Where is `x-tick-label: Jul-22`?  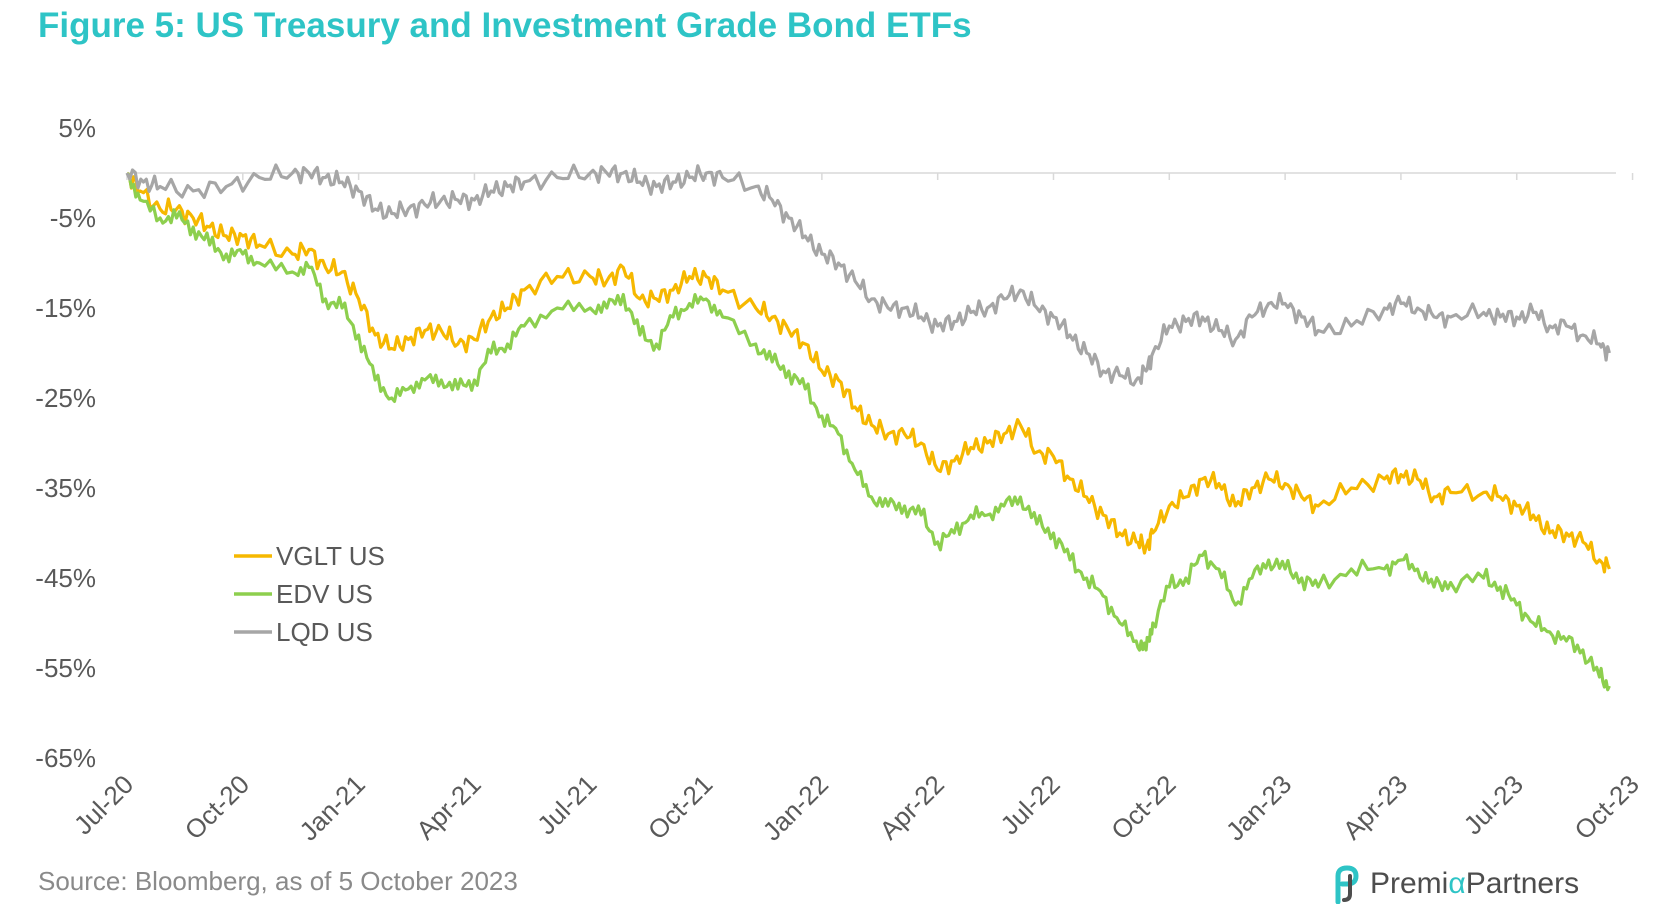
x-tick-label: Jul-22 is located at coordinates (1029, 804).